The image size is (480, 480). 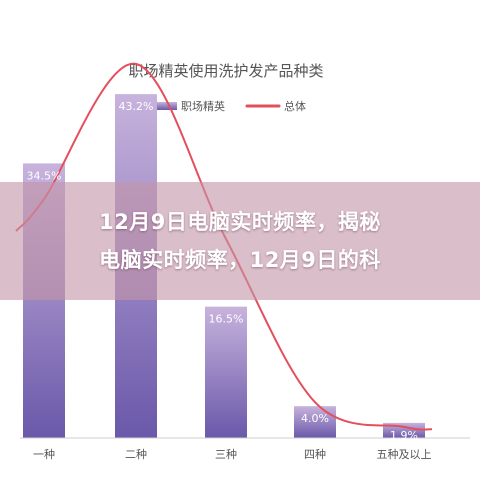 What do you see at coordinates (240, 222) in the screenshot?
I see `banner-line-1: 12月9日电脑实时频率，揭秘` at bounding box center [240, 222].